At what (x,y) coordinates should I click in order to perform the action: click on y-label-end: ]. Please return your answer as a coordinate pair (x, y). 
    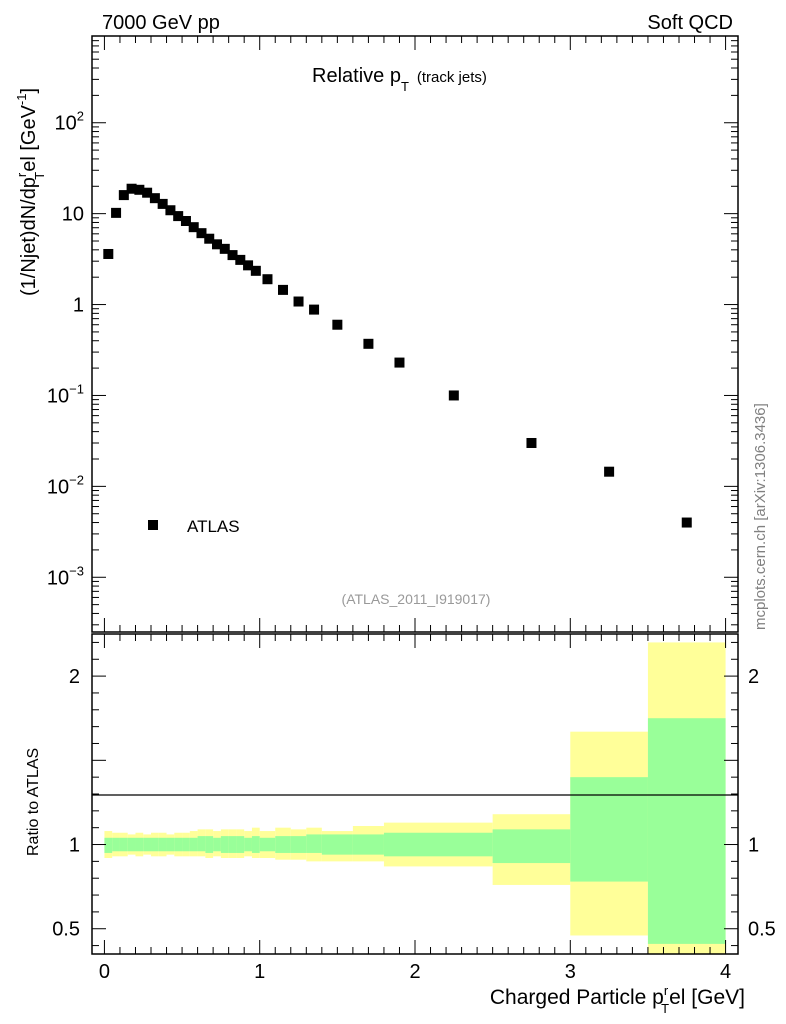
    Looking at the image, I should click on (29, 91).